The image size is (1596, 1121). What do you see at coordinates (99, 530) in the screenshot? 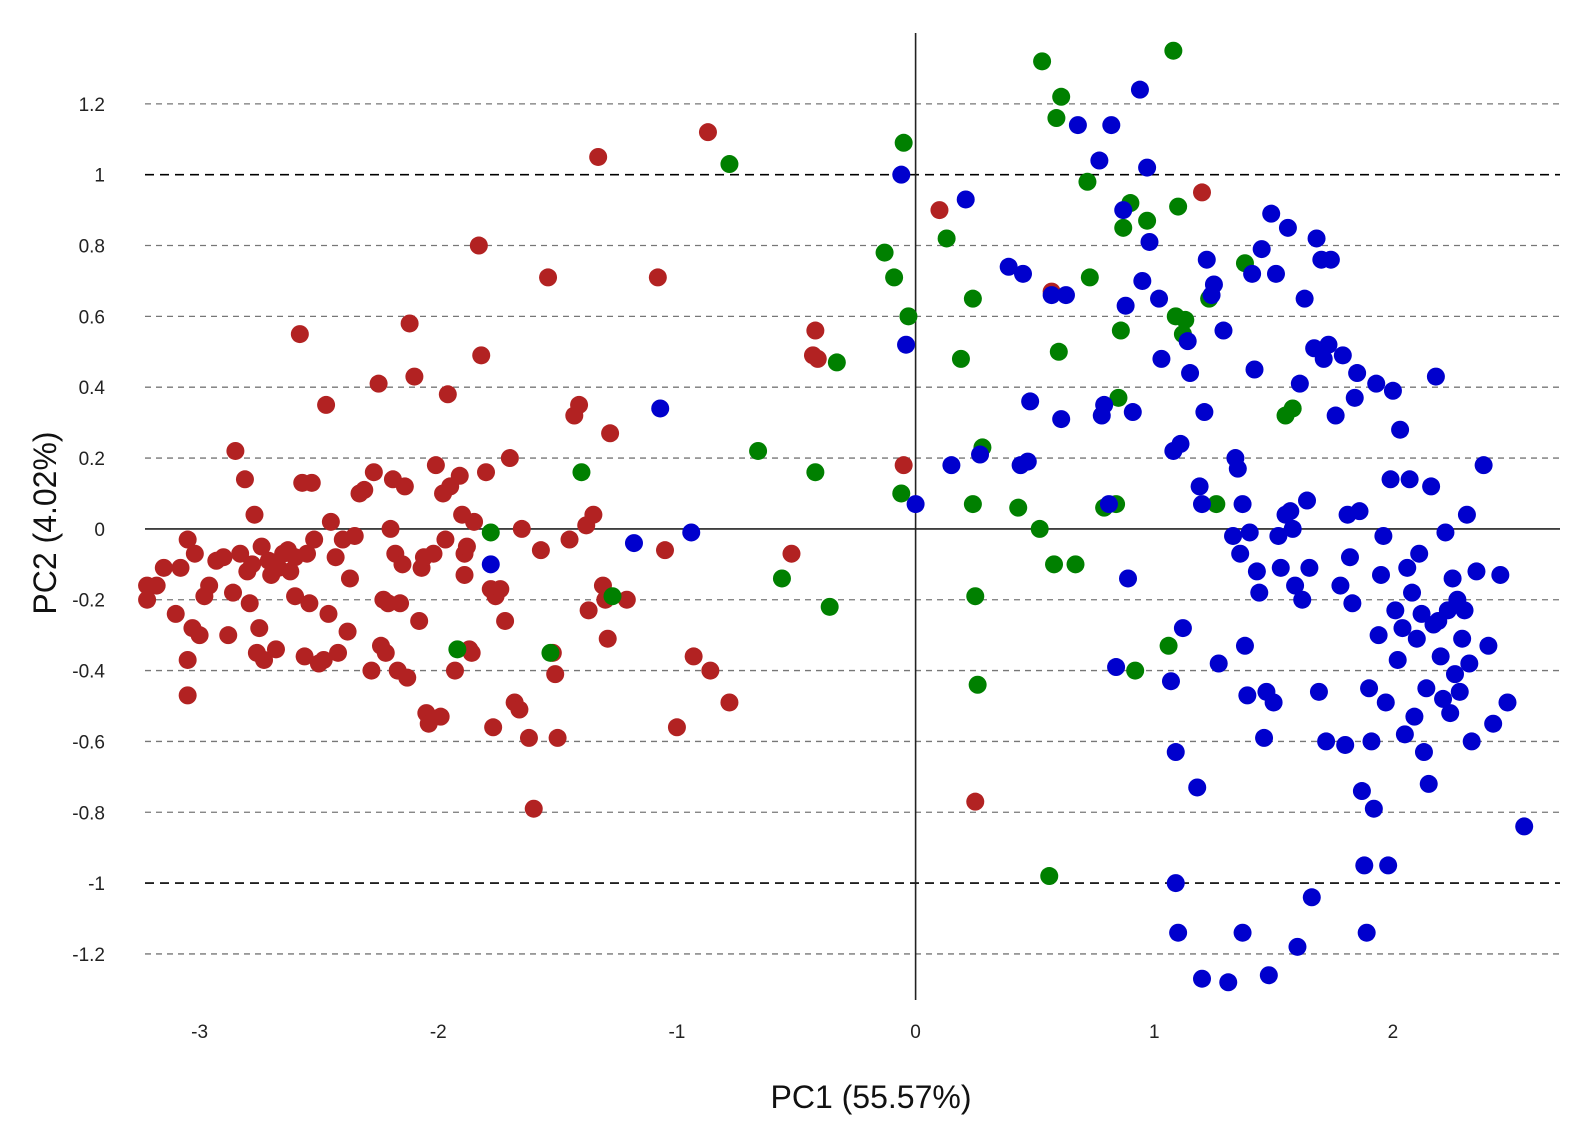
I see `y-tick-label: 0` at bounding box center [99, 530].